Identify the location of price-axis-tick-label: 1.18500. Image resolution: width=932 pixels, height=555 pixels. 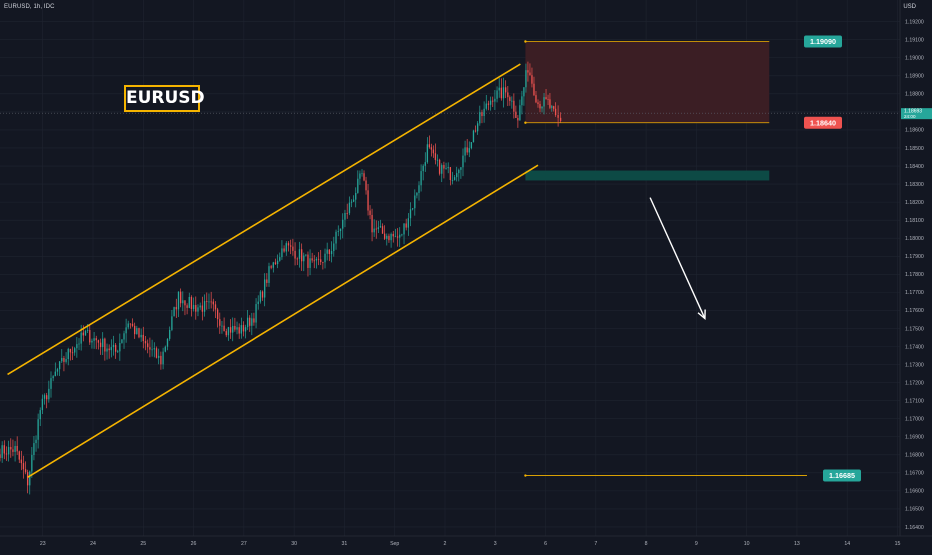
(914, 149).